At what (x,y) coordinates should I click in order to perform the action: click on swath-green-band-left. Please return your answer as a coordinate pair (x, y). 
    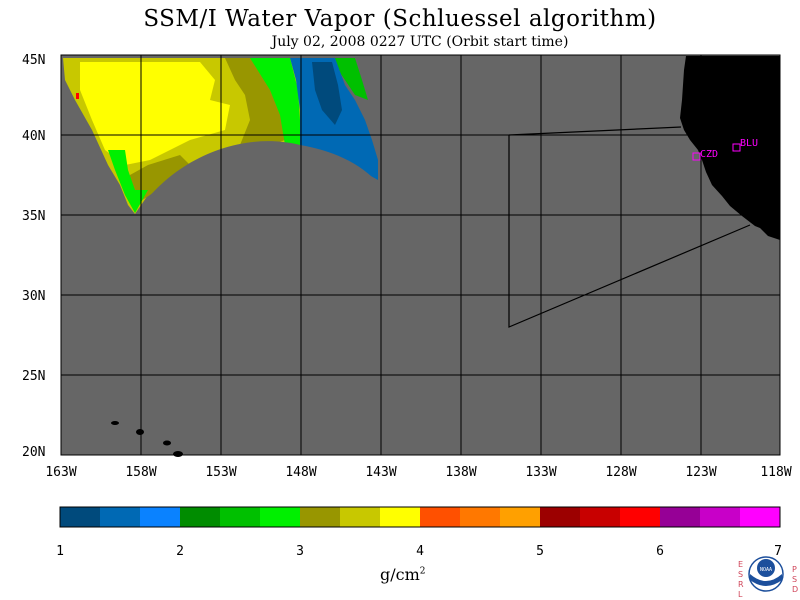
    Looking at the image, I should click on (128, 181).